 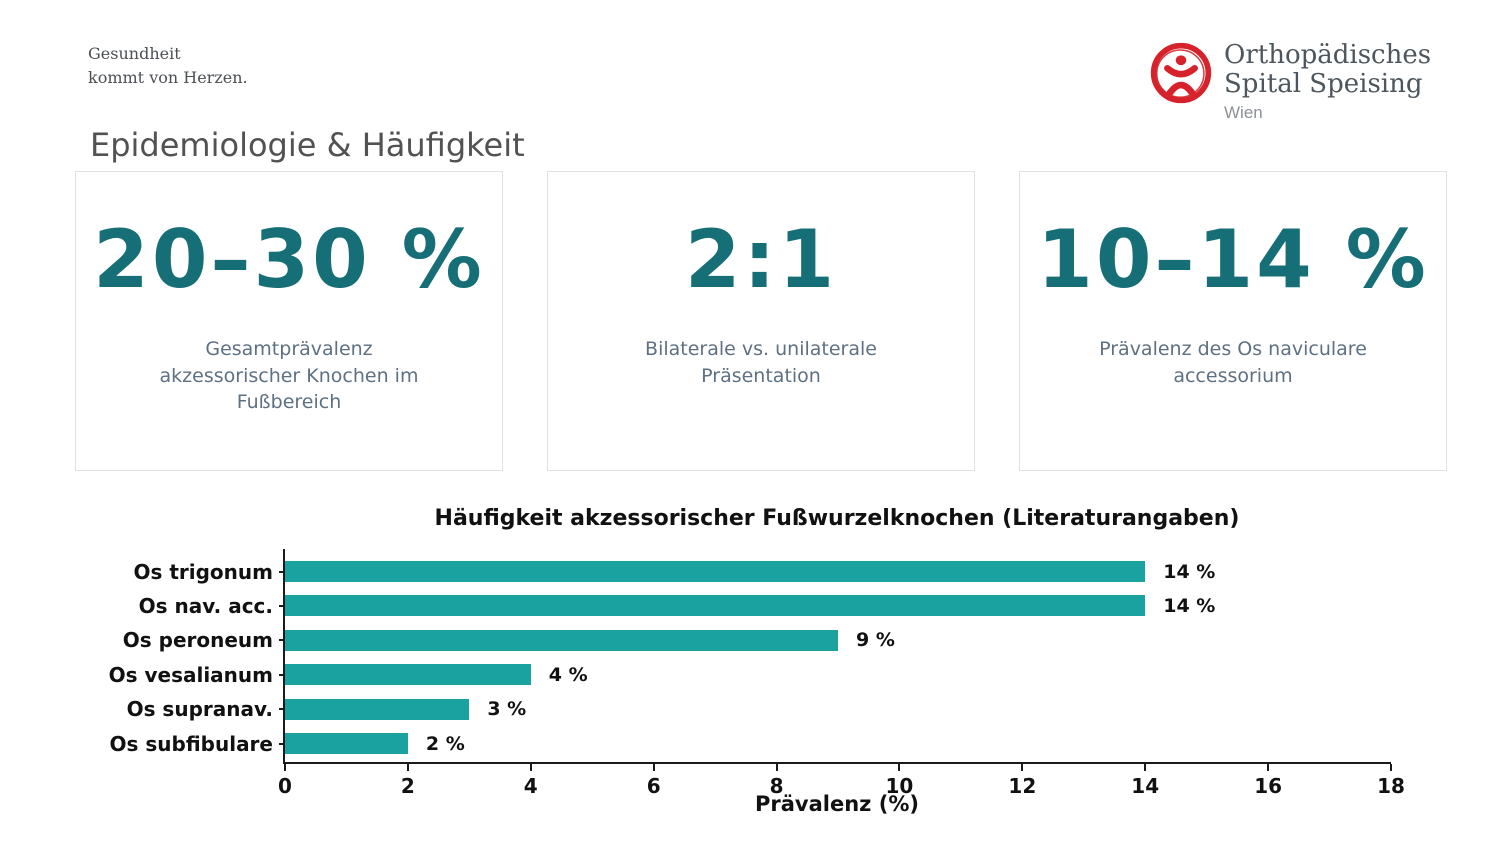 I want to click on bar-row: Os supranav. 3 %, so click(x=759, y=709).